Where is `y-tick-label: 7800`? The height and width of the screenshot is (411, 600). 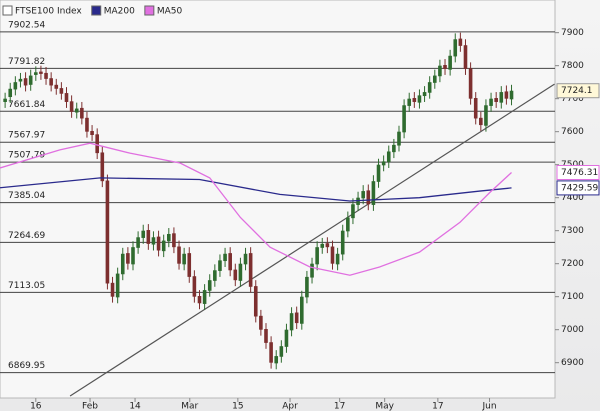 y-tick-label: 7800 is located at coordinates (572, 66).